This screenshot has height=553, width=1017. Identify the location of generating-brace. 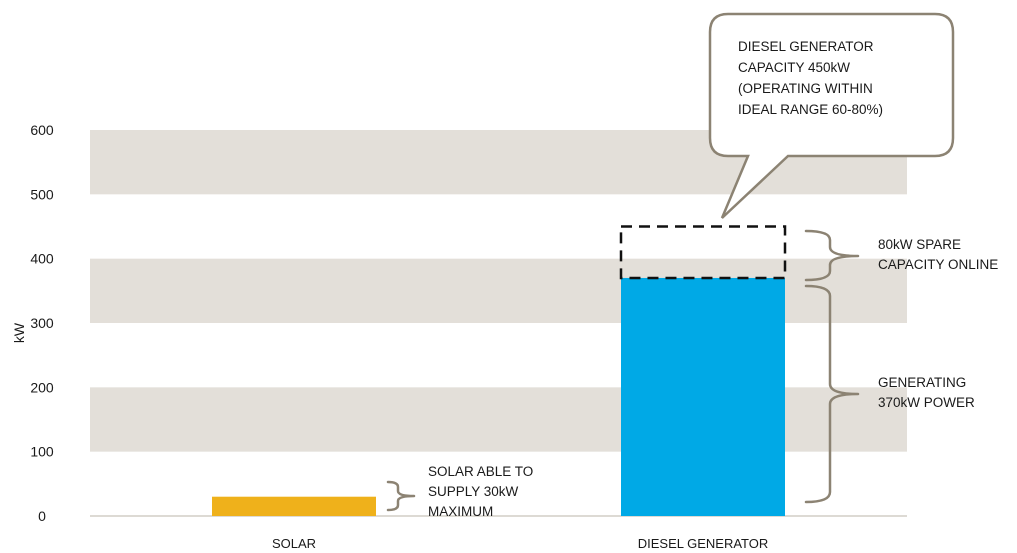
(832, 394).